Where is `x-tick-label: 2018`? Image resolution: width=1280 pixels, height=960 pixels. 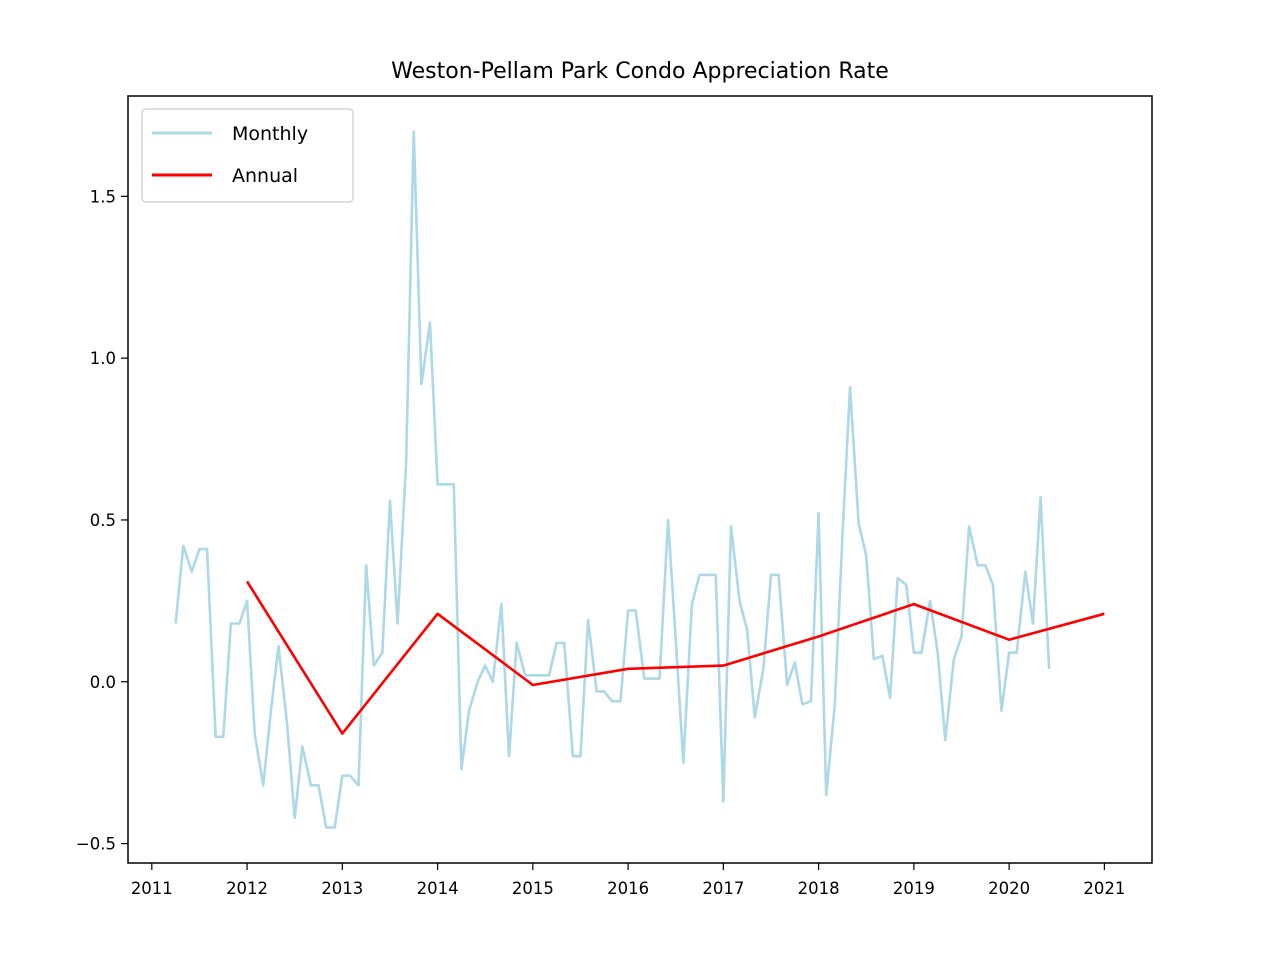 x-tick-label: 2018 is located at coordinates (819, 888).